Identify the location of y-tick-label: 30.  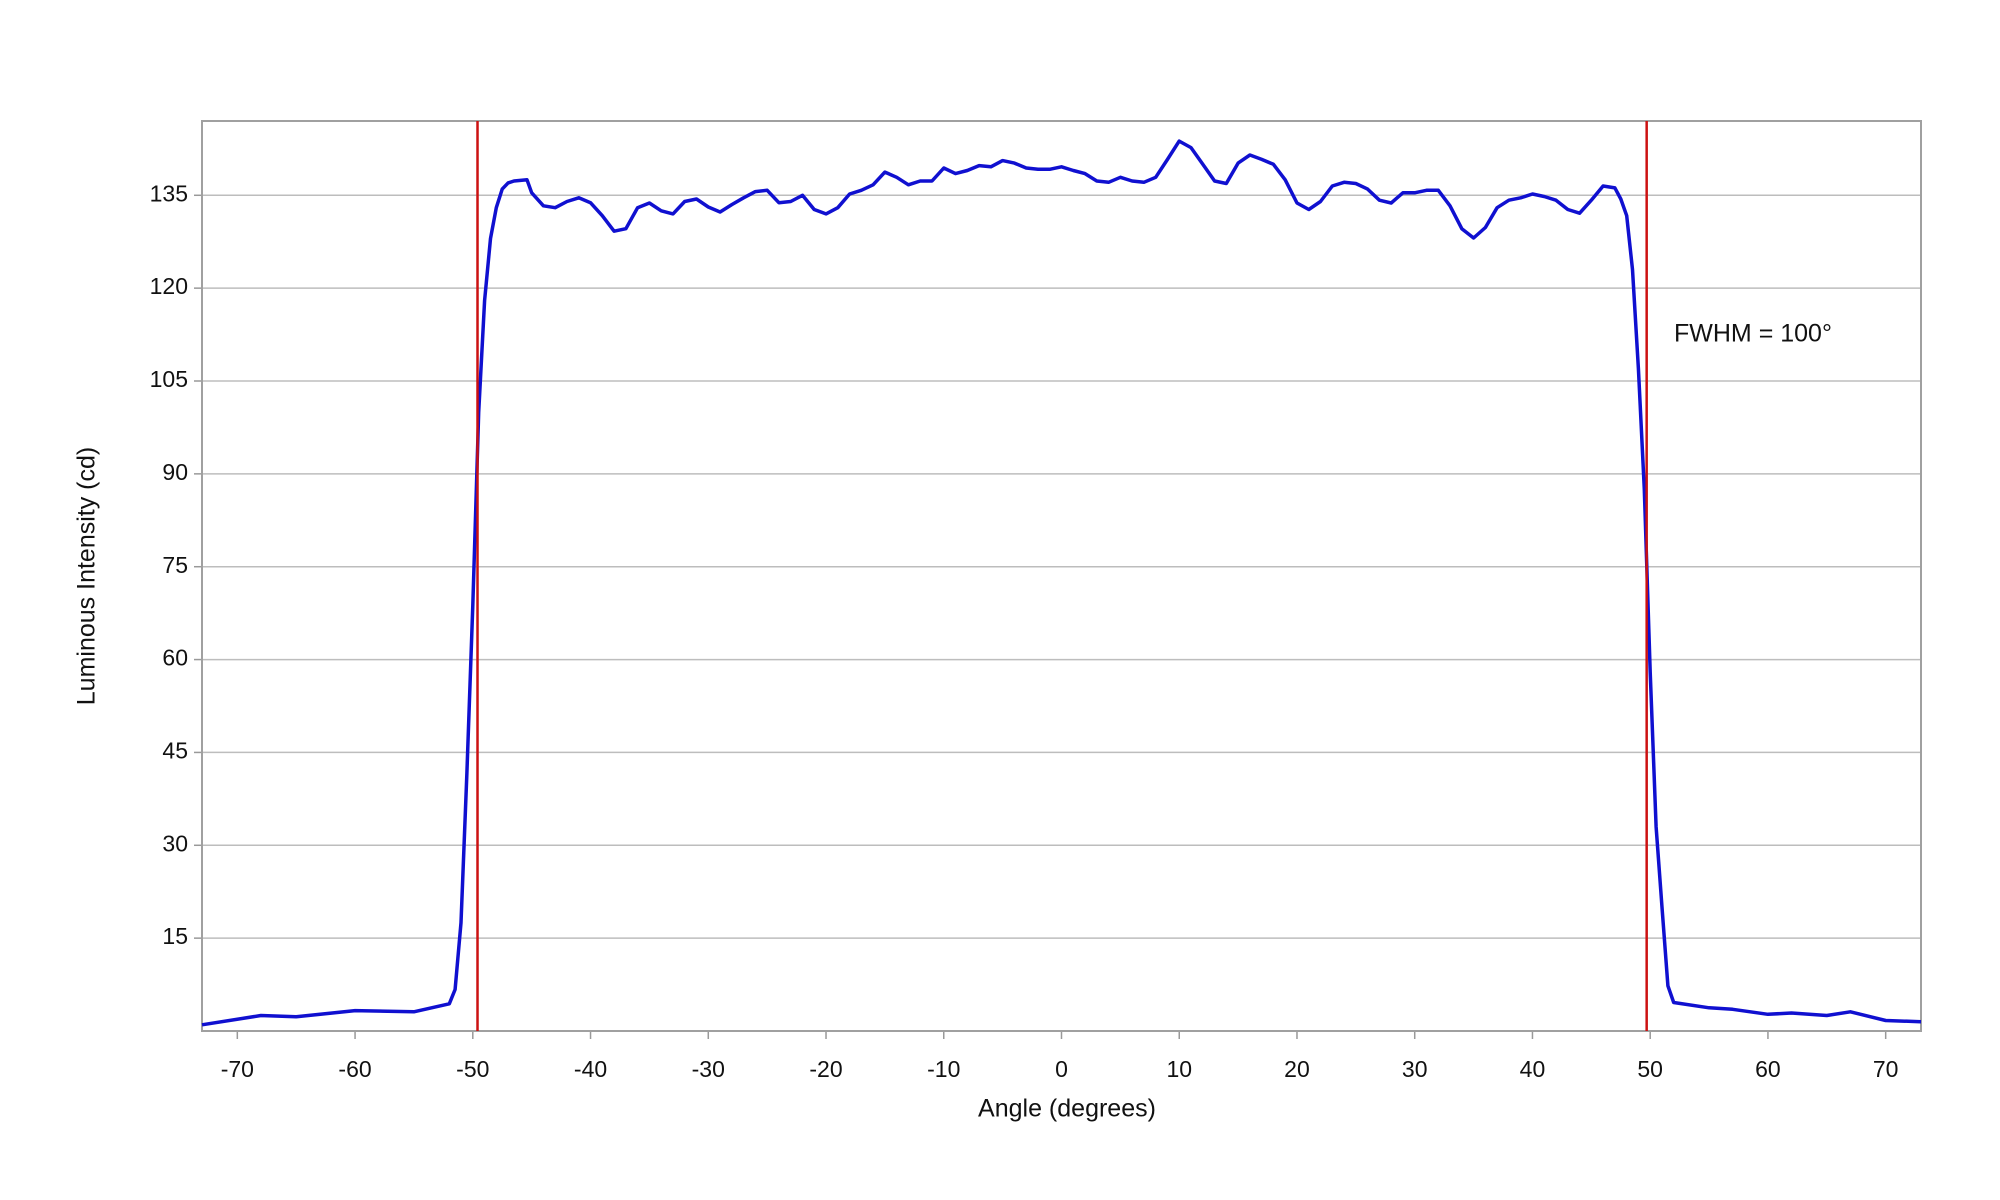
(175, 843).